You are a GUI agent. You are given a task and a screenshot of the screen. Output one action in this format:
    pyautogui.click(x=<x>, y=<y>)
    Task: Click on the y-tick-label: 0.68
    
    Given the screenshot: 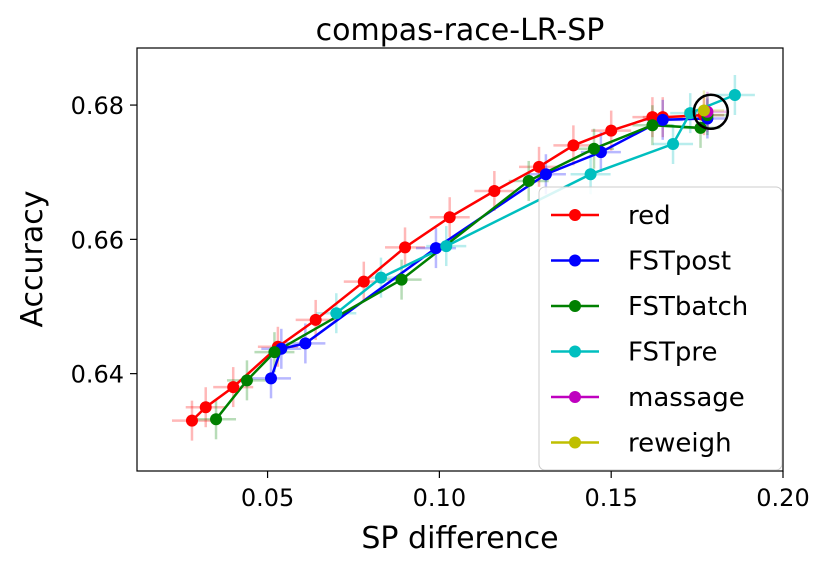 What is the action you would take?
    pyautogui.click(x=97, y=106)
    